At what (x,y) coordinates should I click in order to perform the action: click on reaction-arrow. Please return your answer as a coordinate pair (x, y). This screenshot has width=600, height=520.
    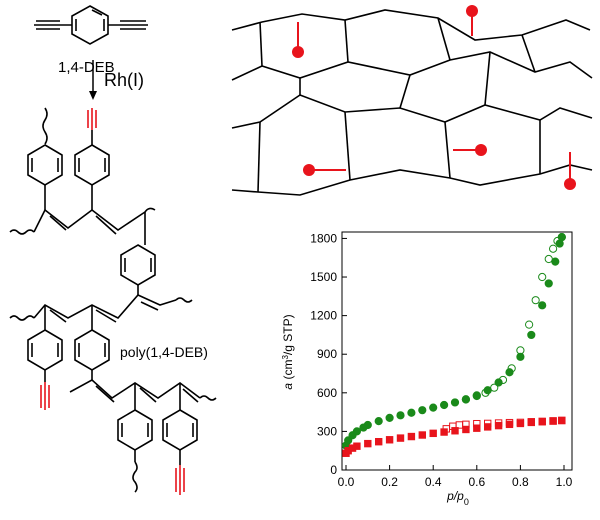
    Looking at the image, I should click on (93, 80).